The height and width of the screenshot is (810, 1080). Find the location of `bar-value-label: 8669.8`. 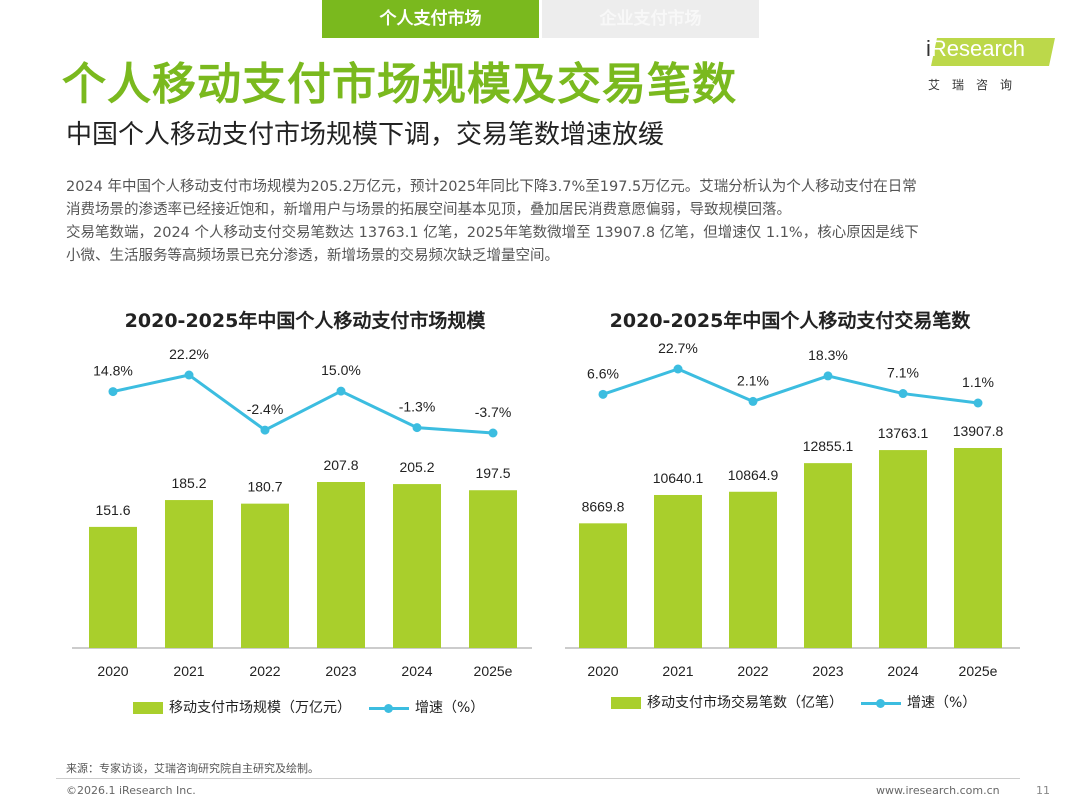

bar-value-label: 8669.8 is located at coordinates (603, 506).